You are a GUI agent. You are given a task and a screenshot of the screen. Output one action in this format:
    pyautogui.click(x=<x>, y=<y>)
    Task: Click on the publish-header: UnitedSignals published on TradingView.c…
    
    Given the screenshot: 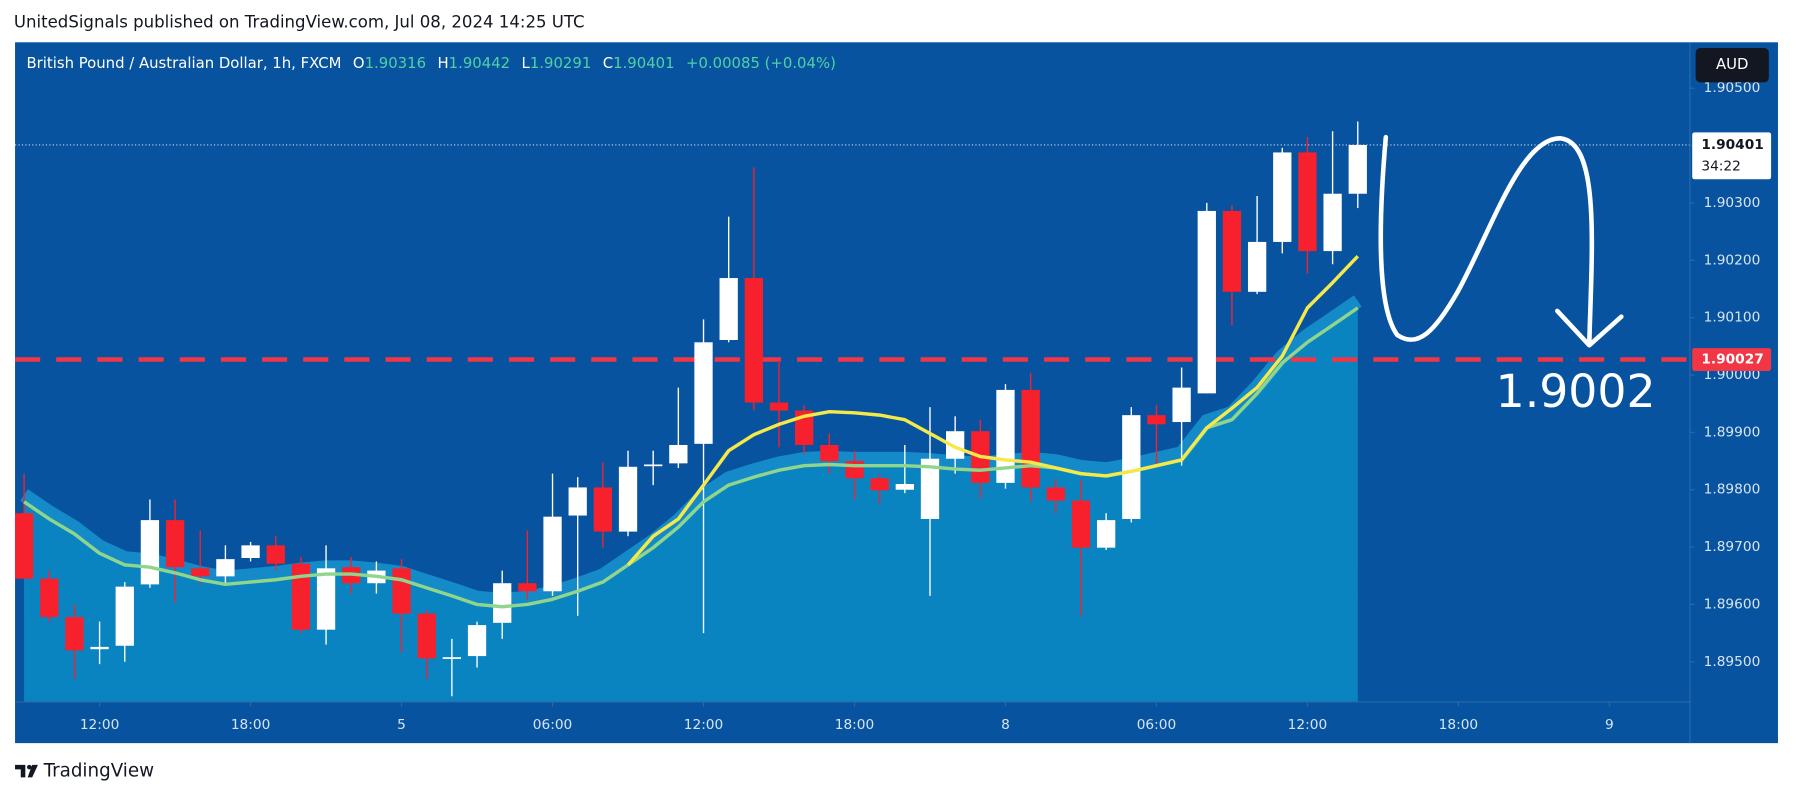 What is the action you would take?
    pyautogui.click(x=299, y=21)
    